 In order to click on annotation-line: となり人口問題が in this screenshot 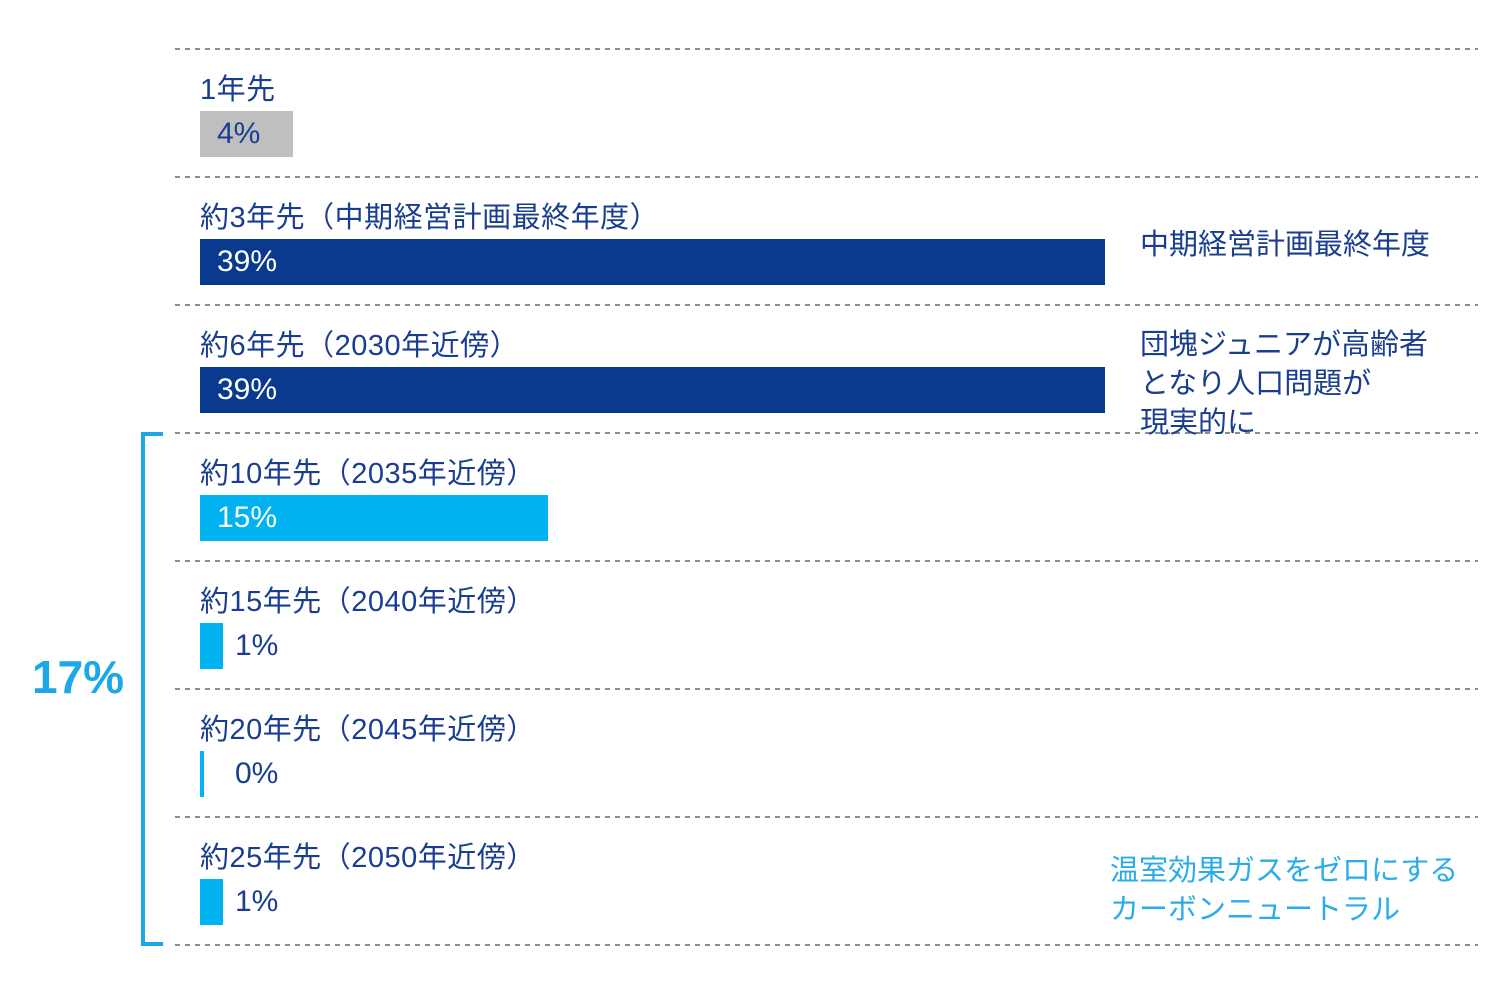, I will do `click(1256, 384)`.